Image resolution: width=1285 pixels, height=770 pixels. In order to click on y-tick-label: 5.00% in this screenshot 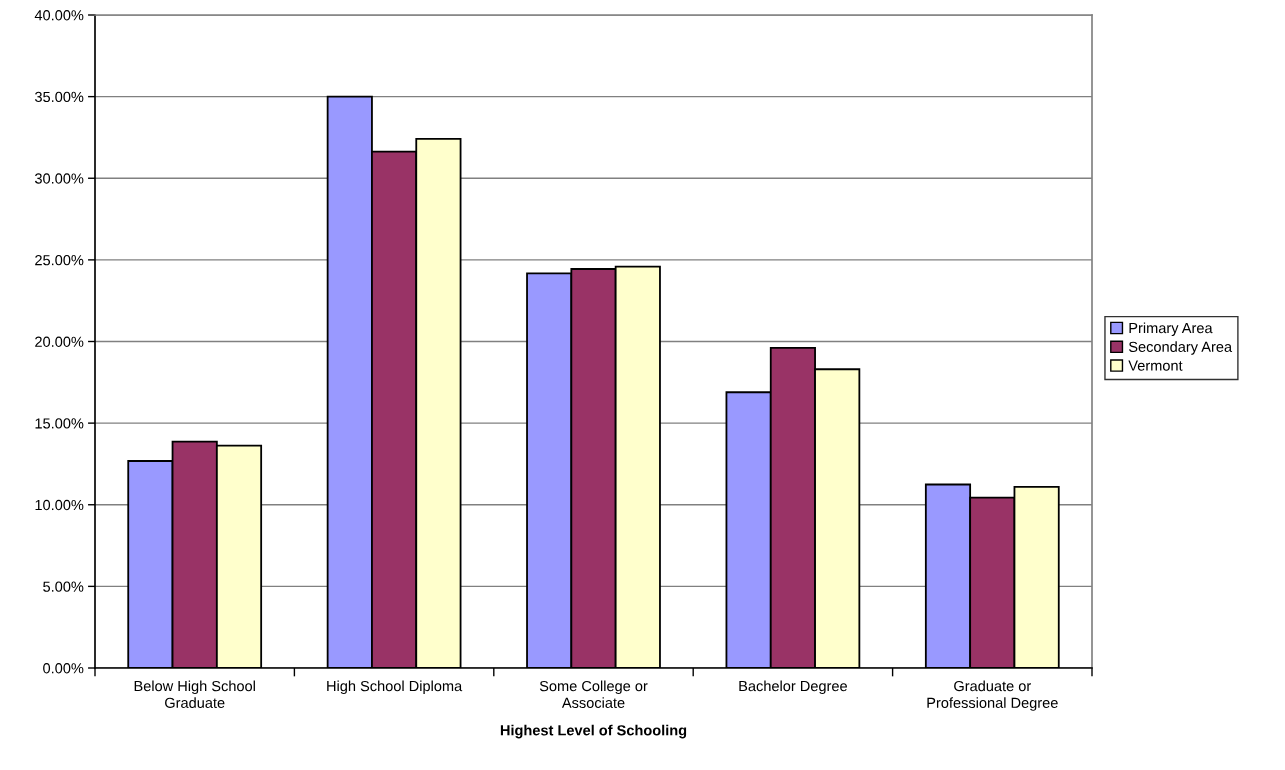, I will do `click(63, 586)`.